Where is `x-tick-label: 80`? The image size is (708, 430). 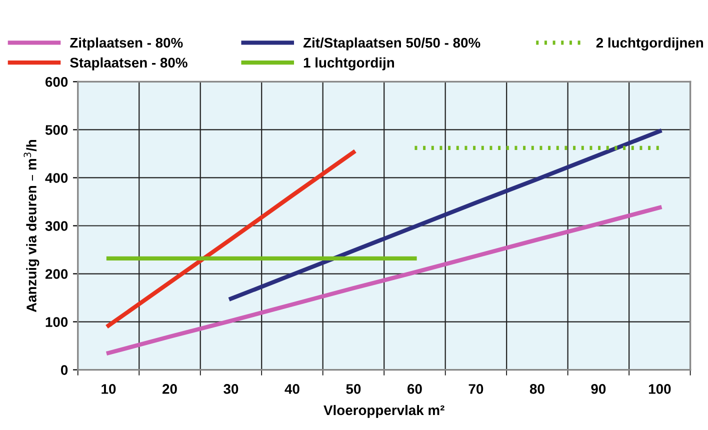
x-tick-label: 80 is located at coordinates (537, 389).